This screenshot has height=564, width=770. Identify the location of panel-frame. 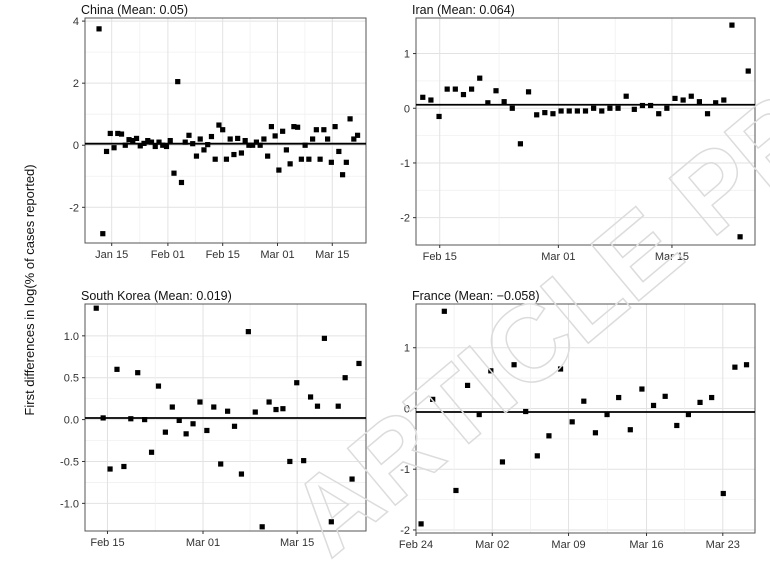
(225, 130).